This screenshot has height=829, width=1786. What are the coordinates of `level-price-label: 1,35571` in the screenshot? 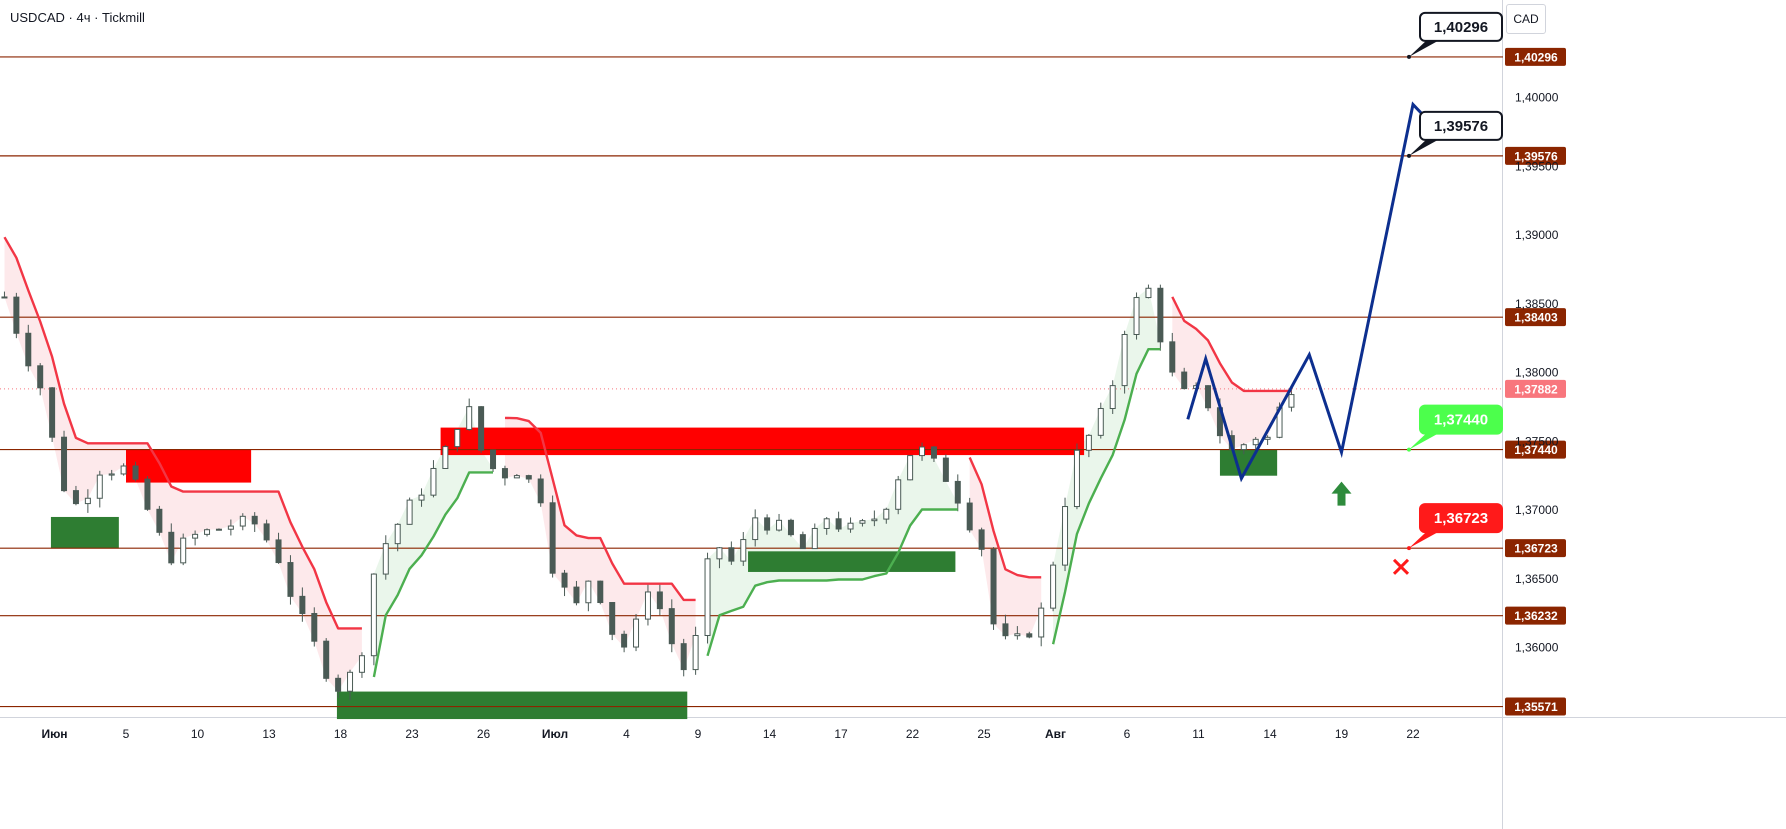 It's located at (1536, 707).